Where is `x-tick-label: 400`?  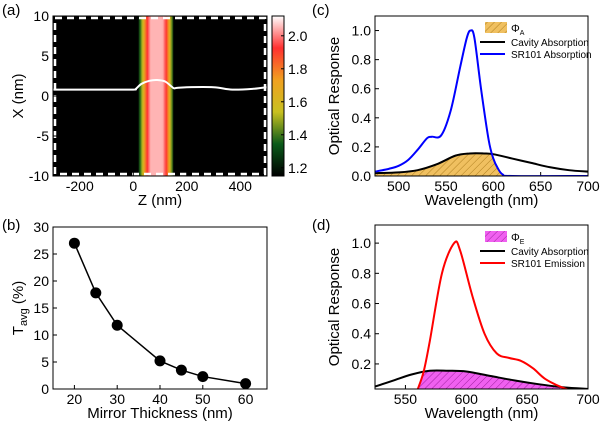
x-tick-label: 400 is located at coordinates (241, 186).